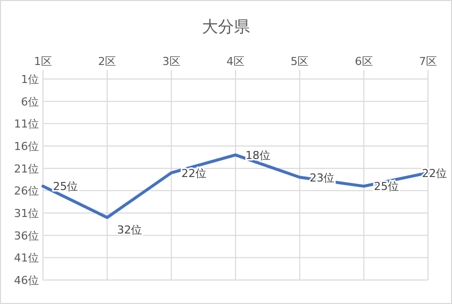 The width and height of the screenshot is (452, 304). Describe the element at coordinates (26, 146) in the screenshot. I see `y-tick-label: 16位` at that location.